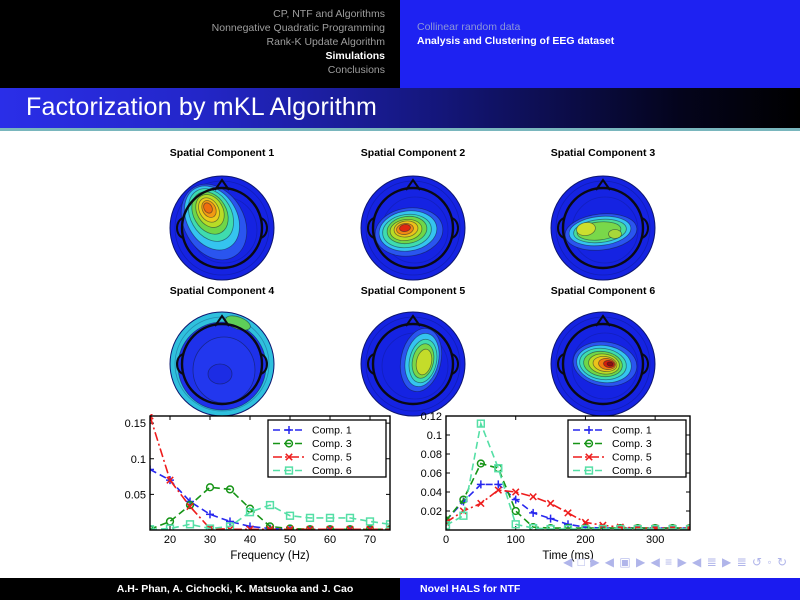 The image size is (800, 600). Describe the element at coordinates (516, 540) in the screenshot. I see `svg-text: 100` at that location.